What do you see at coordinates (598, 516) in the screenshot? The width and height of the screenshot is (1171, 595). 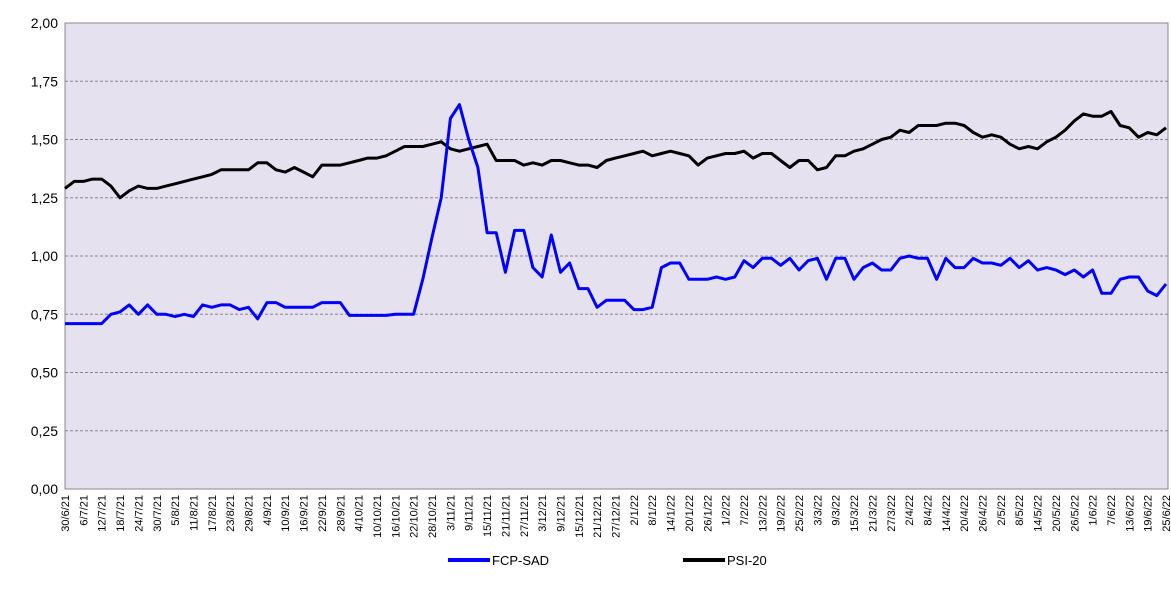 I see `x-tick-label: 21/12/21` at bounding box center [598, 516].